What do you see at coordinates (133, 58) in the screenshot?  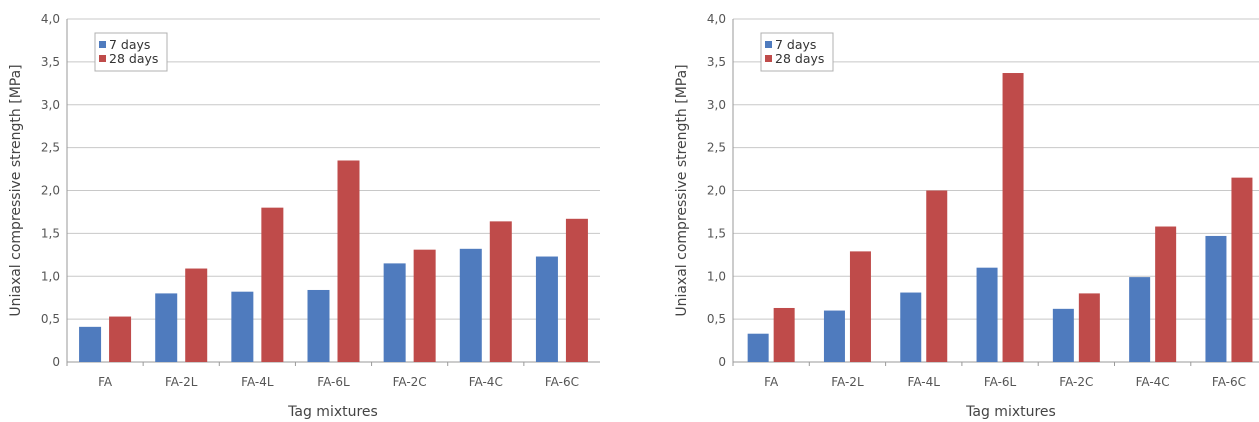 I see `left-legend-label: 28 days` at bounding box center [133, 58].